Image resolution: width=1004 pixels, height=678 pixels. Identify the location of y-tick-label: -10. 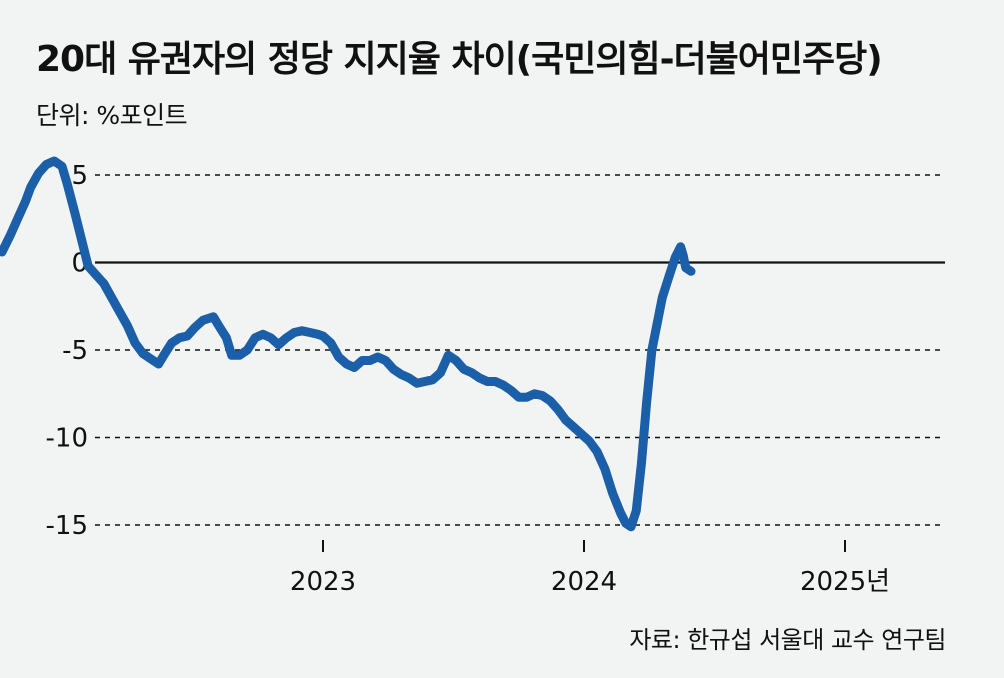
(67, 439).